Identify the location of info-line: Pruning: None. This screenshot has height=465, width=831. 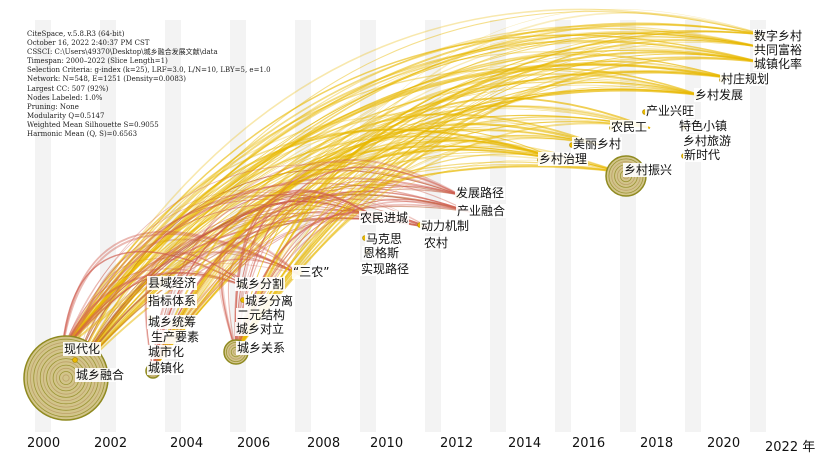
(53, 106).